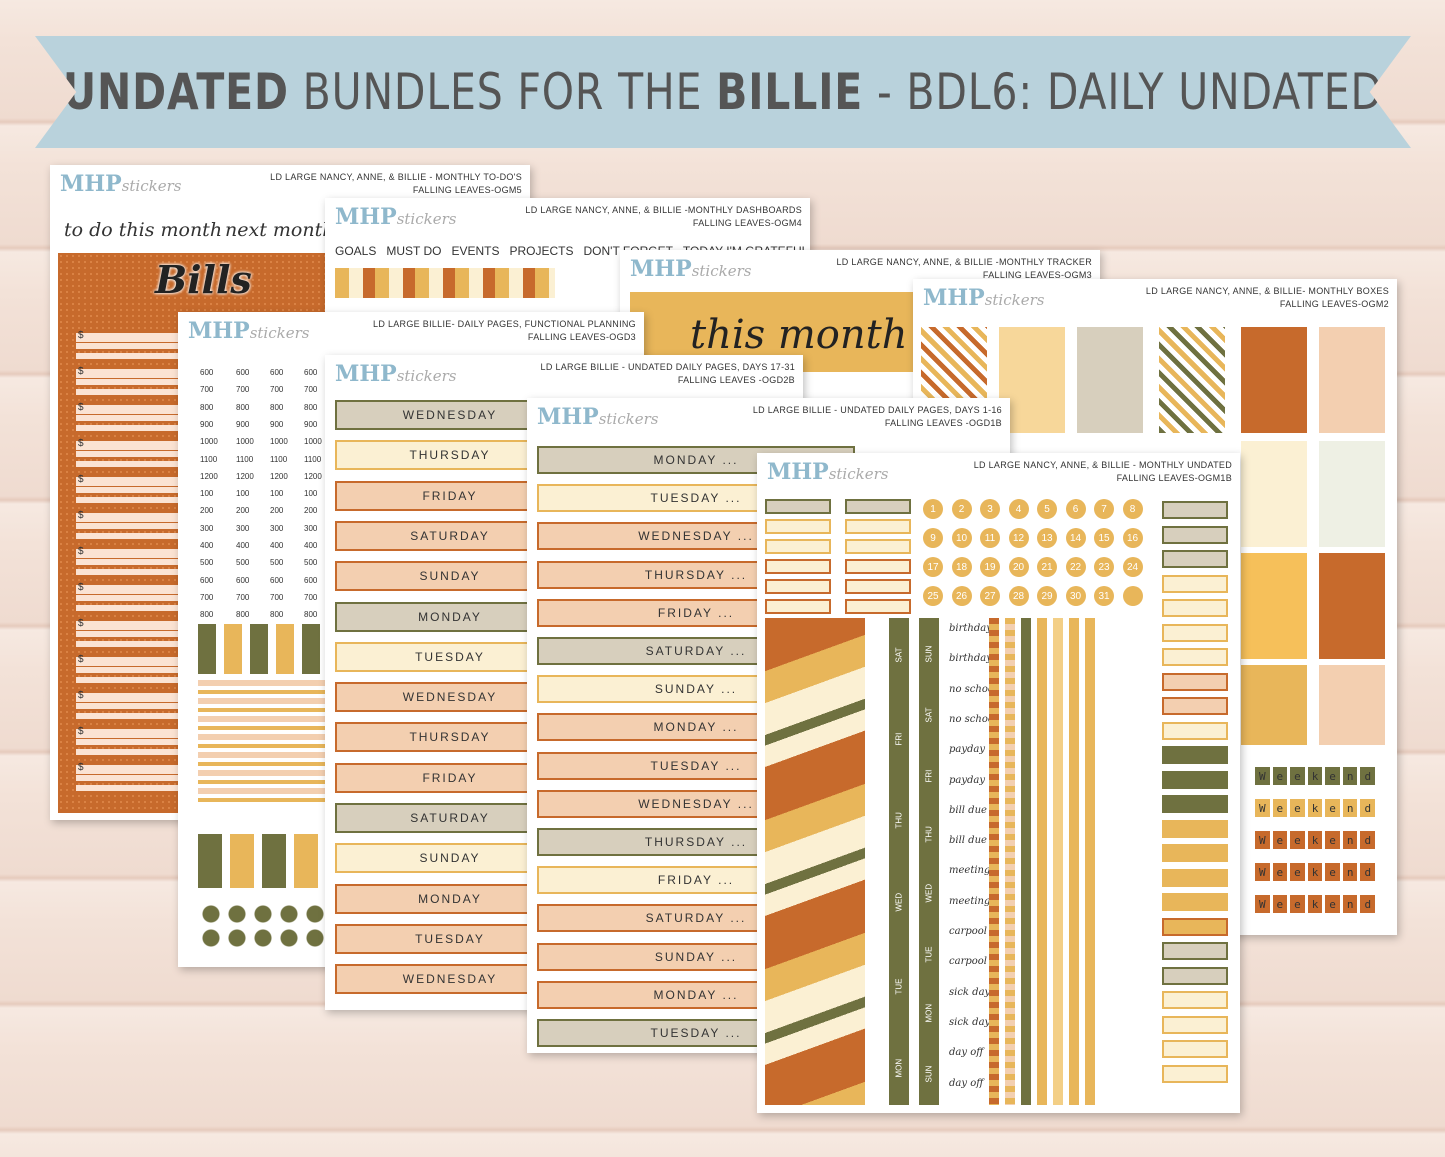 Image resolution: width=1445 pixels, height=1157 pixels. Describe the element at coordinates (450, 656) in the screenshot. I see `day-bar: TUESDAY` at that location.